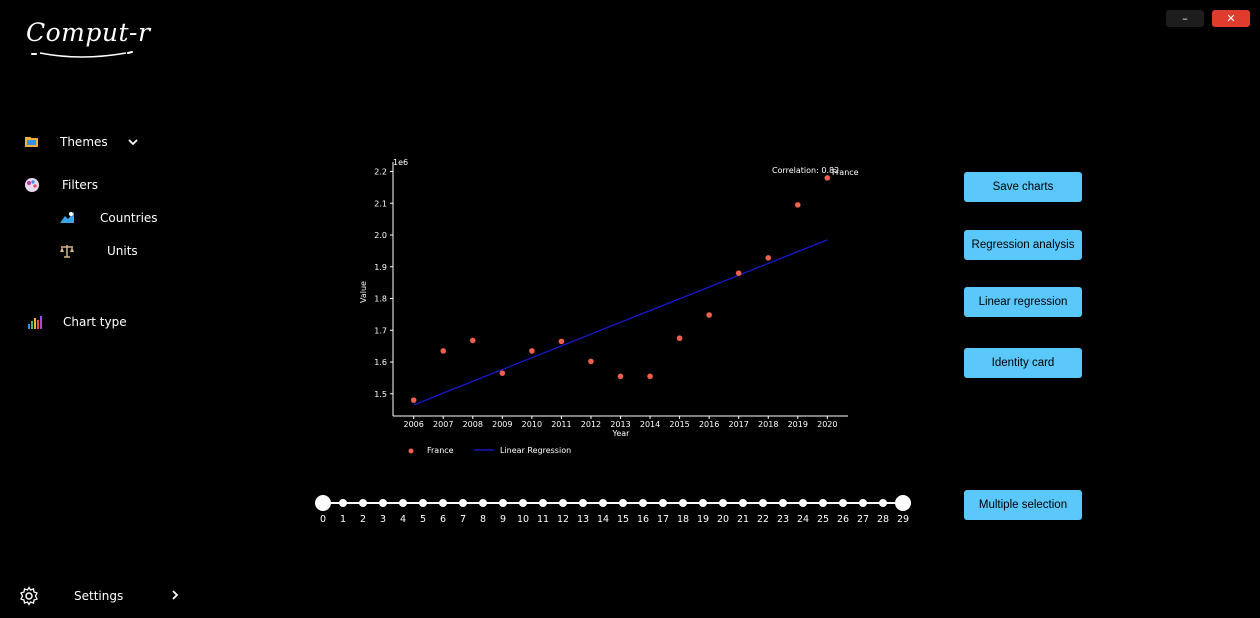  I want to click on regression-line-group, so click(620, 322).